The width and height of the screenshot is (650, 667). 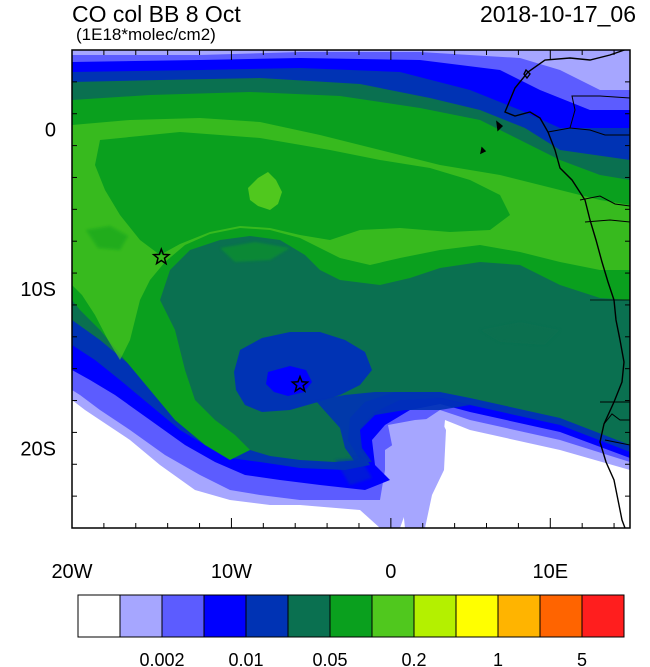 What do you see at coordinates (230, 319) in the screenshot?
I see `marker-layer` at bounding box center [230, 319].